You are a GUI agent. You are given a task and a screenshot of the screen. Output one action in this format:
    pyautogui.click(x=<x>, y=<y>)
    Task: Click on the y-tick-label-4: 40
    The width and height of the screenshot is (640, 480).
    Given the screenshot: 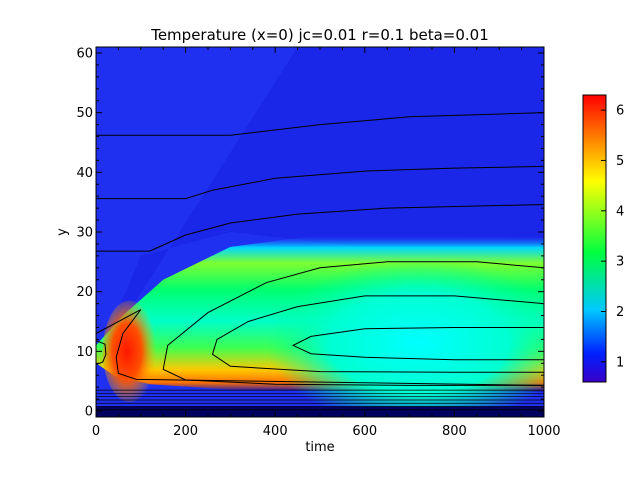 What is the action you would take?
    pyautogui.click(x=84, y=173)
    